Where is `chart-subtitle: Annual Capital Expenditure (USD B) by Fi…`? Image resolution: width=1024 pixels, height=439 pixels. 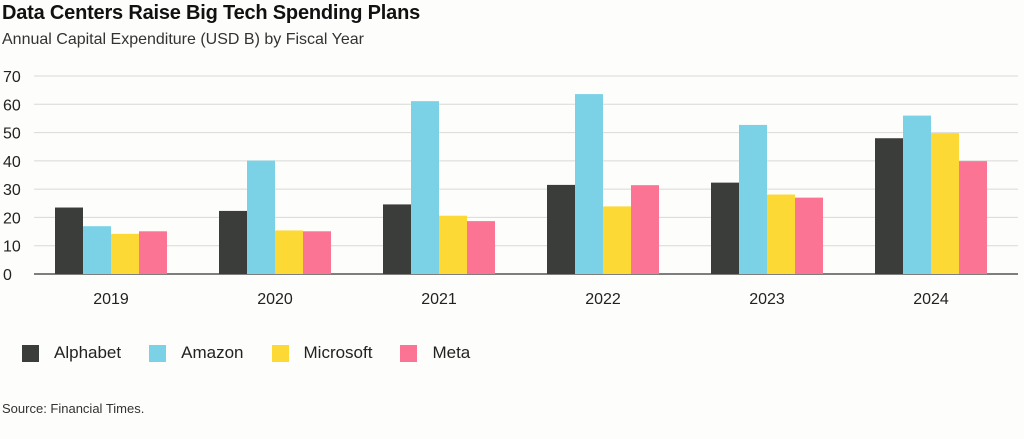
chart-subtitle: Annual Capital Expenditure (USD B) by Fi… is located at coordinates (183, 39).